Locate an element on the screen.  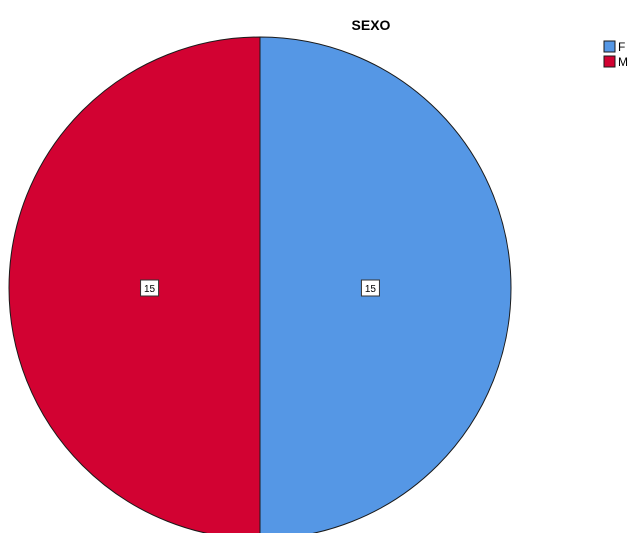
legend-label-f: F is located at coordinates (621, 47).